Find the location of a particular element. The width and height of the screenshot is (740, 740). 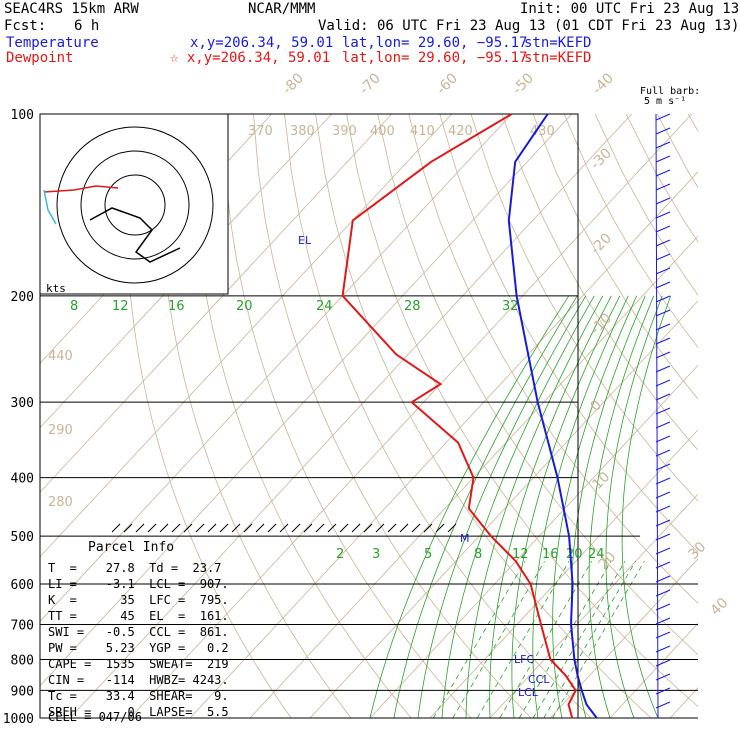

mixing-label: 20 is located at coordinates (574, 554).